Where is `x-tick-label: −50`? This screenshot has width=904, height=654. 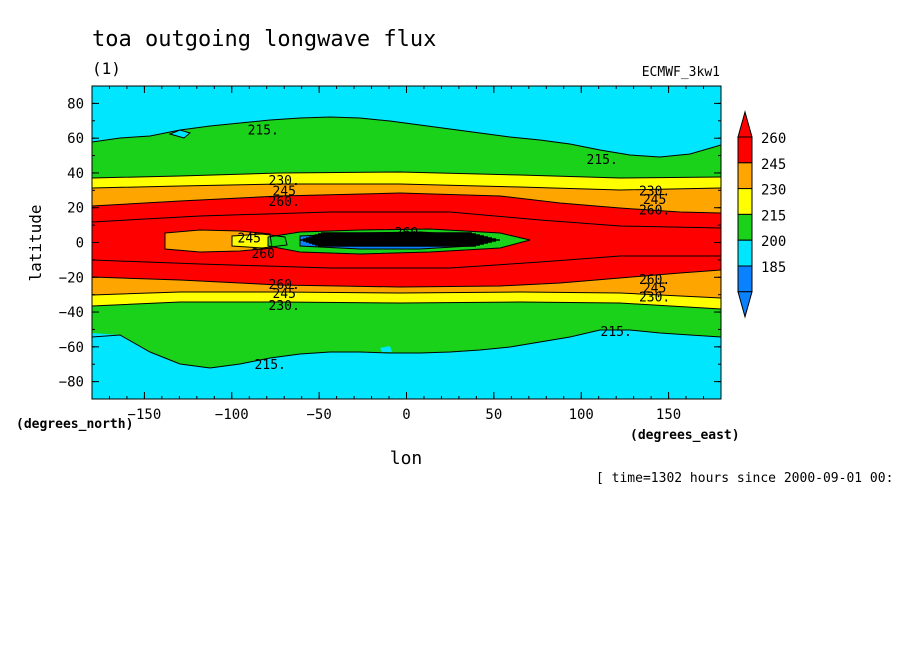 x-tick-label: −50 is located at coordinates (318, 415).